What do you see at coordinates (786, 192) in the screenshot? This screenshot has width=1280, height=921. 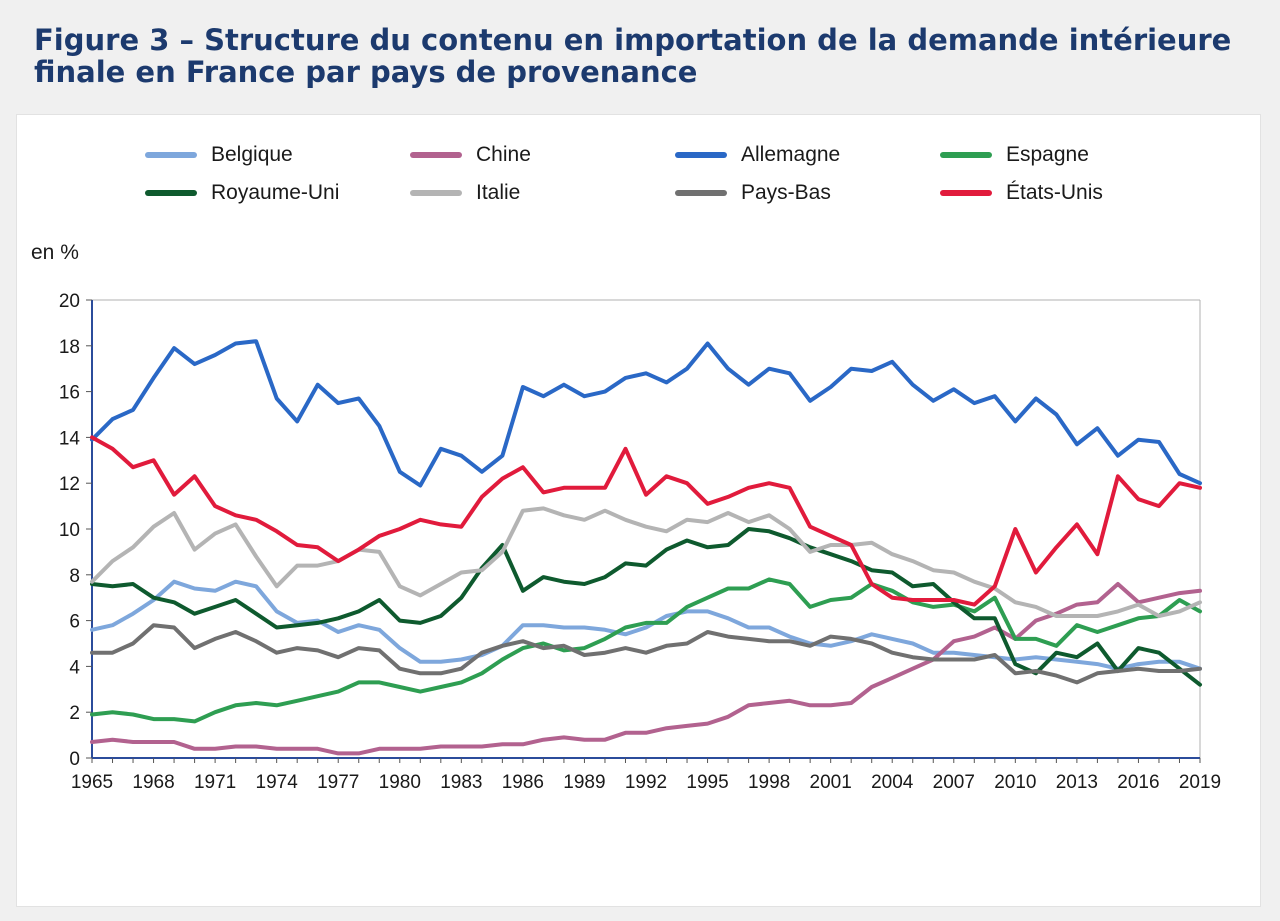 I see `legend-label-pays-bas: Pays-Bas` at bounding box center [786, 192].